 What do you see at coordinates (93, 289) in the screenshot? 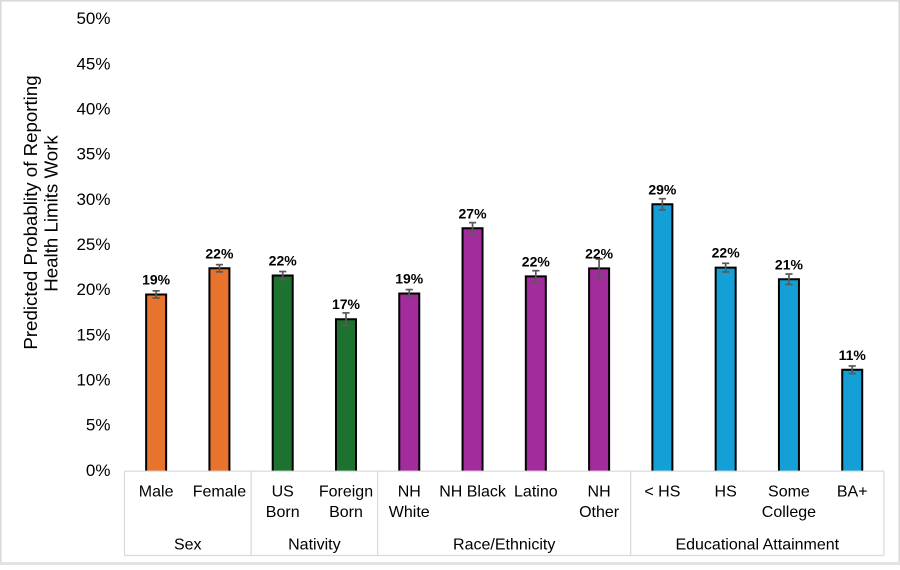
I see `svg-text: 20%` at bounding box center [93, 289].